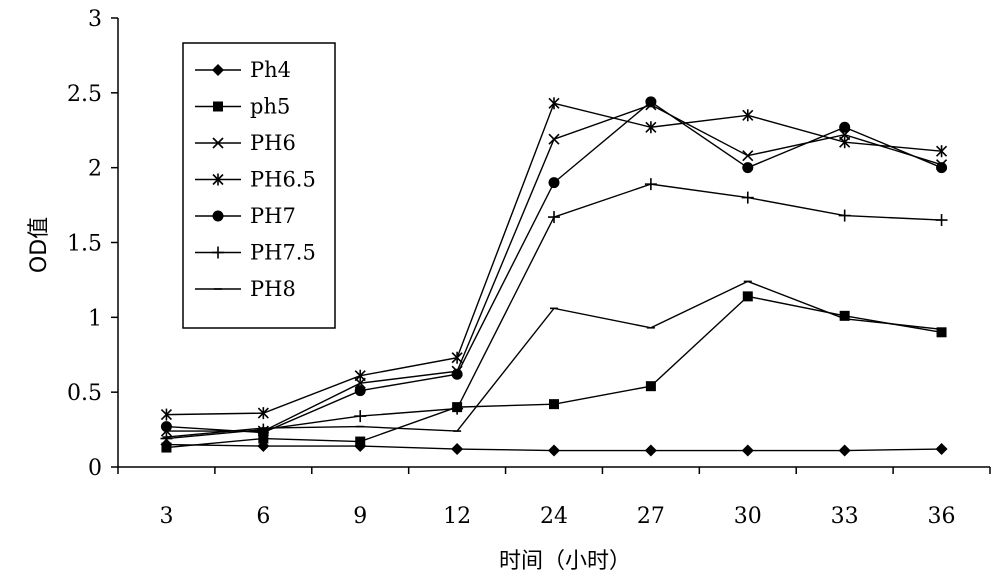 The height and width of the screenshot is (587, 1000). What do you see at coordinates (273, 143) in the screenshot?
I see `legend-label: PH6` at bounding box center [273, 143].